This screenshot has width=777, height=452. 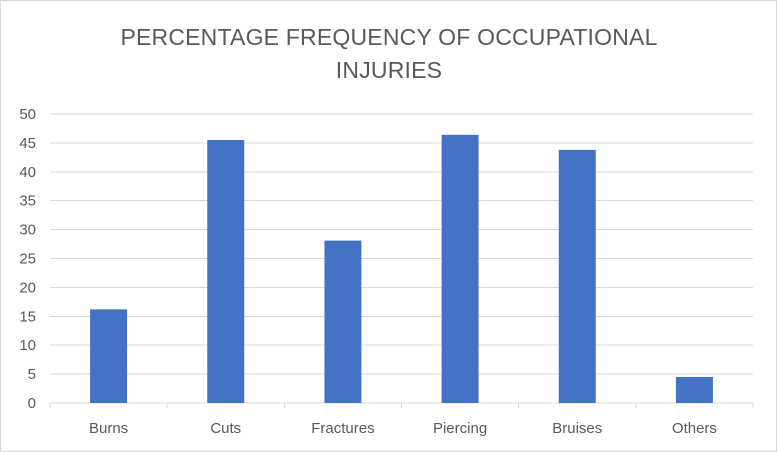 I want to click on y-tick-label: 0, so click(x=32, y=403).